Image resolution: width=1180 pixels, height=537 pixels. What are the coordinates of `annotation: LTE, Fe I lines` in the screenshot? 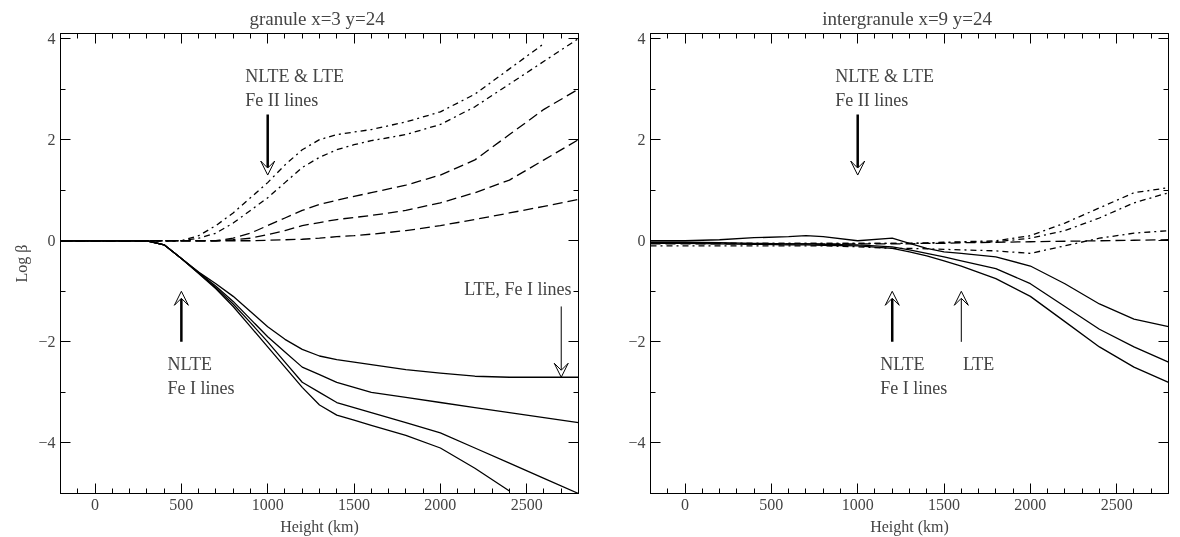 It's located at (518, 288).